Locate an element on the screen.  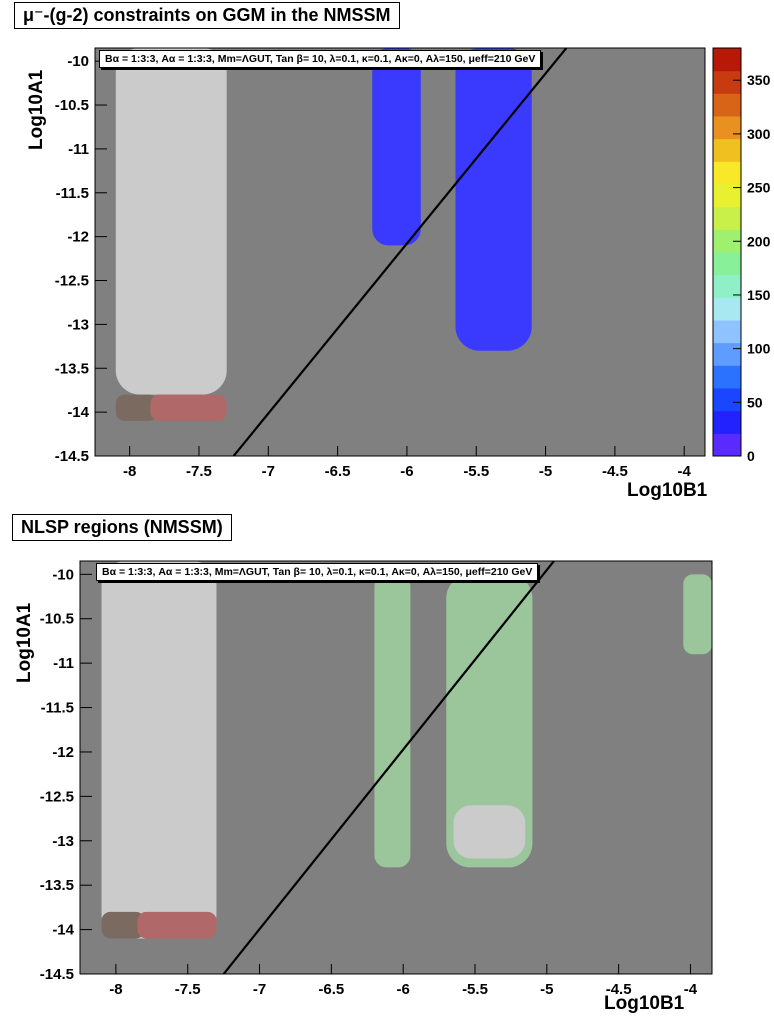
colorbar-frame is located at coordinates (727, 252).